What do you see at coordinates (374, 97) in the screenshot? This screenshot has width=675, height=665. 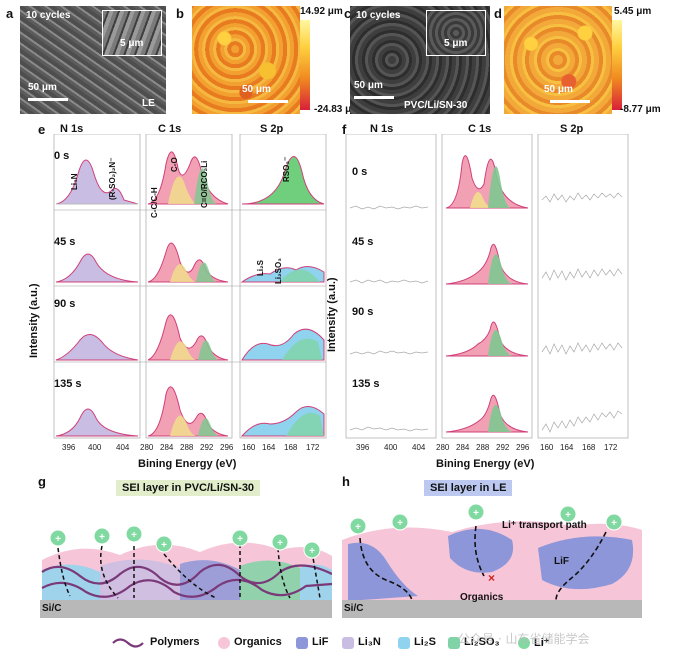 I see `scale-bar-c` at bounding box center [374, 97].